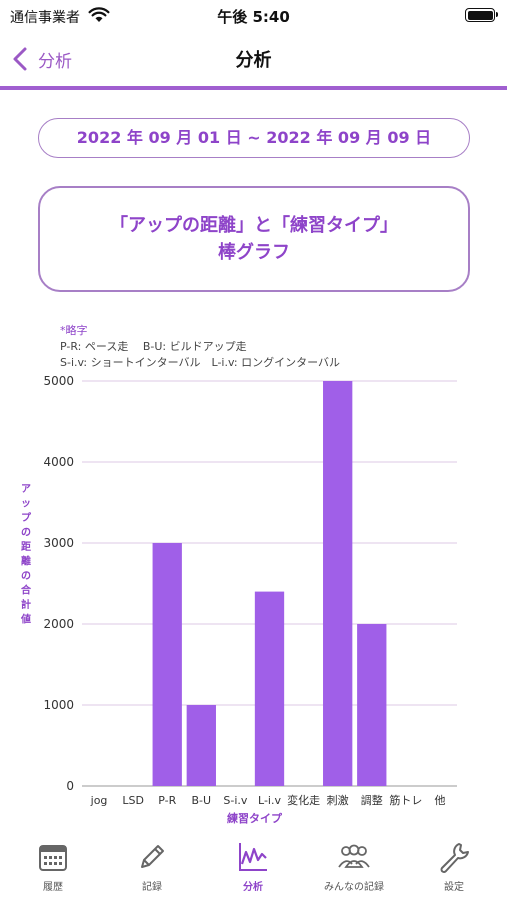 The height and width of the screenshot is (900, 507). Describe the element at coordinates (99, 14) in the screenshot. I see `wifi-icon` at that location.